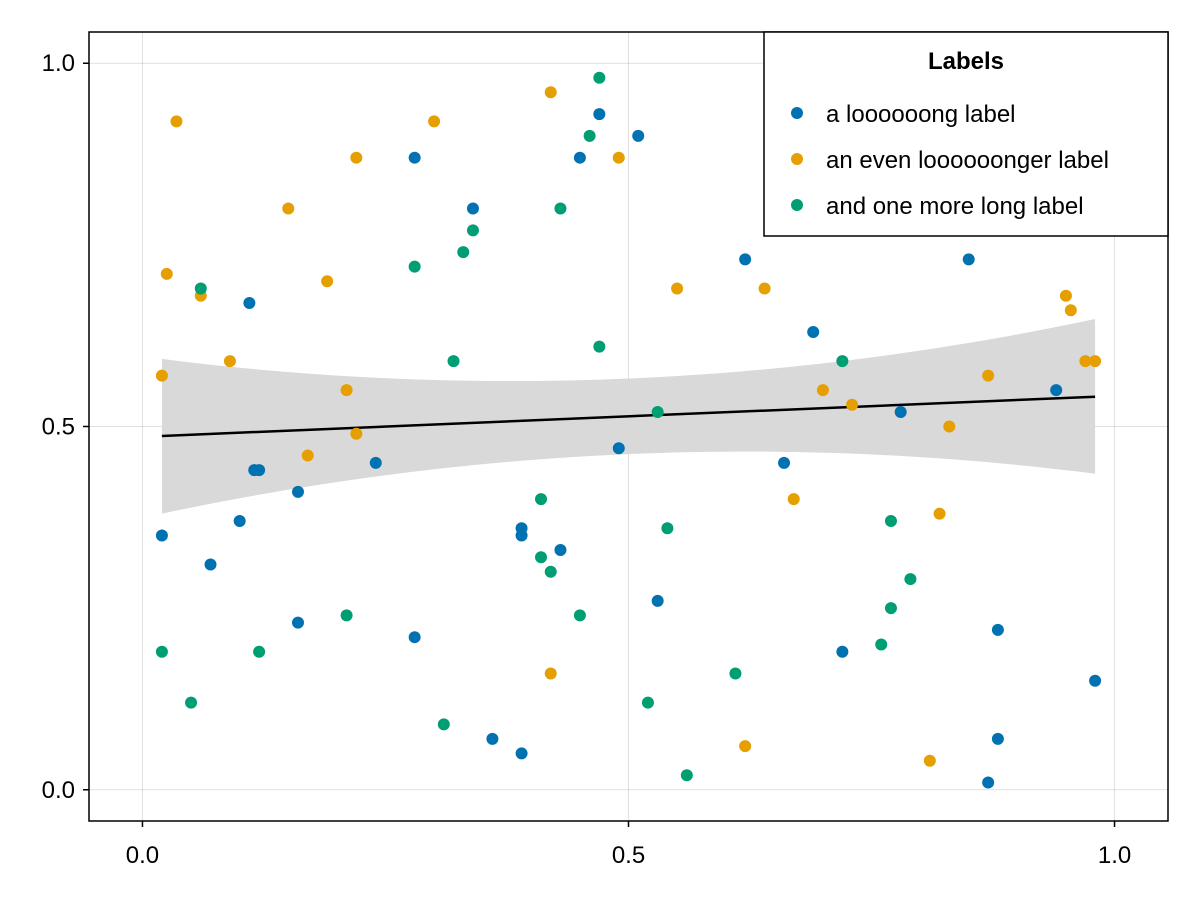 Image resolution: width=1200 pixels, height=900 pixels. What do you see at coordinates (58, 427) in the screenshot?
I see `y-tick-label: 0.5` at bounding box center [58, 427].